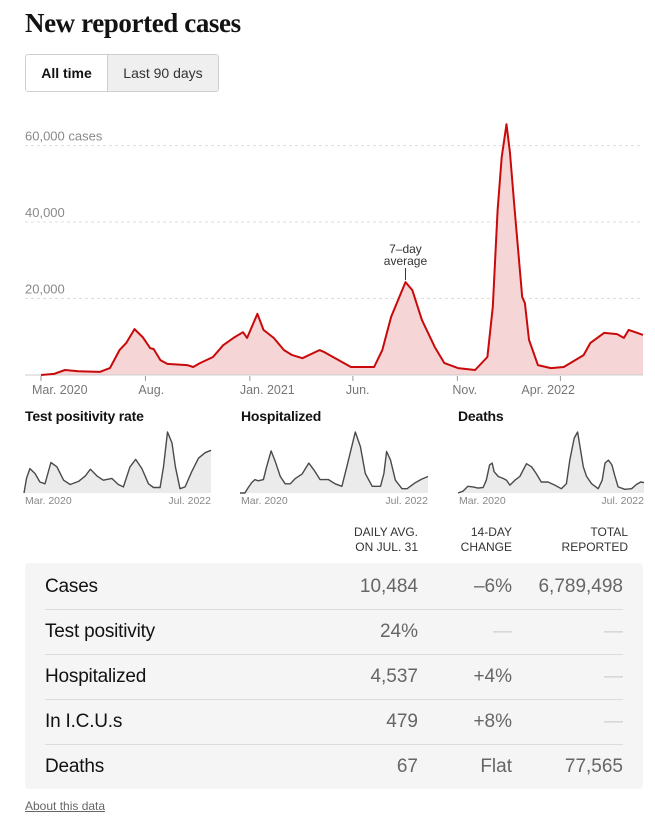  Describe the element at coordinates (593, 766) in the screenshot. I see `total-reported-value: 77,565` at that location.